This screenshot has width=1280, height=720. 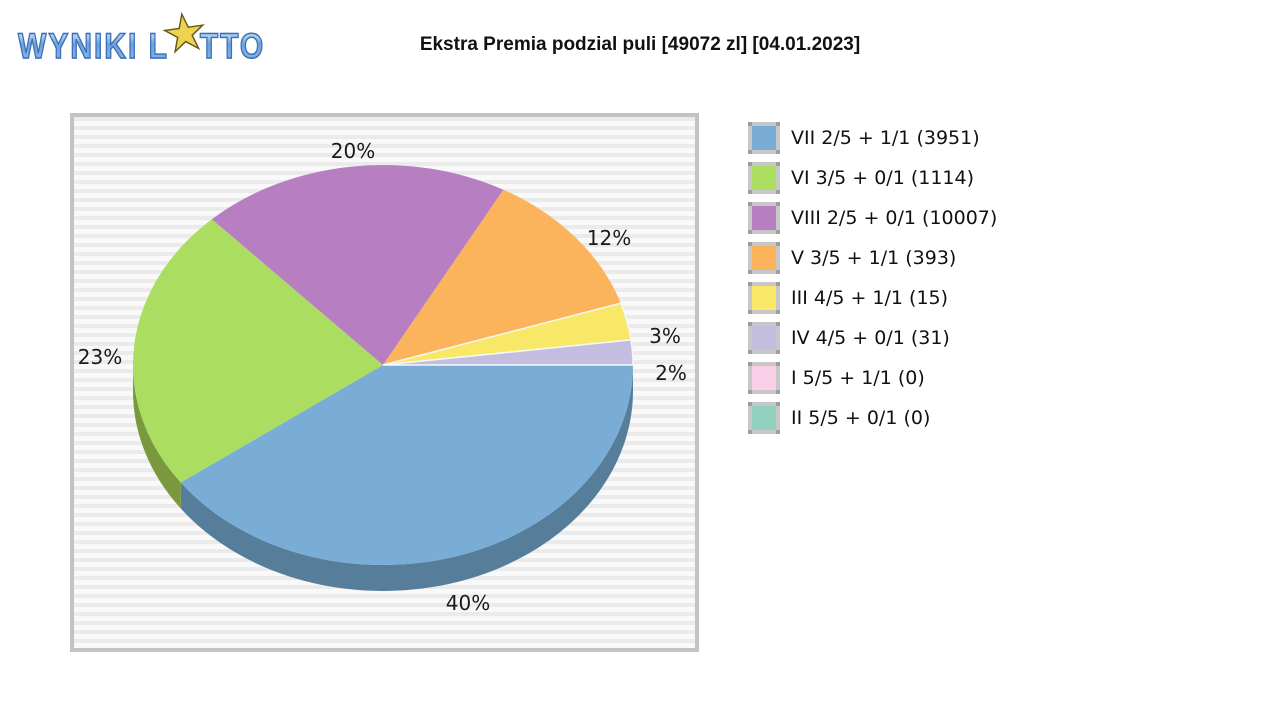 I want to click on pie-percent-label: 12%, so click(x=609, y=238).